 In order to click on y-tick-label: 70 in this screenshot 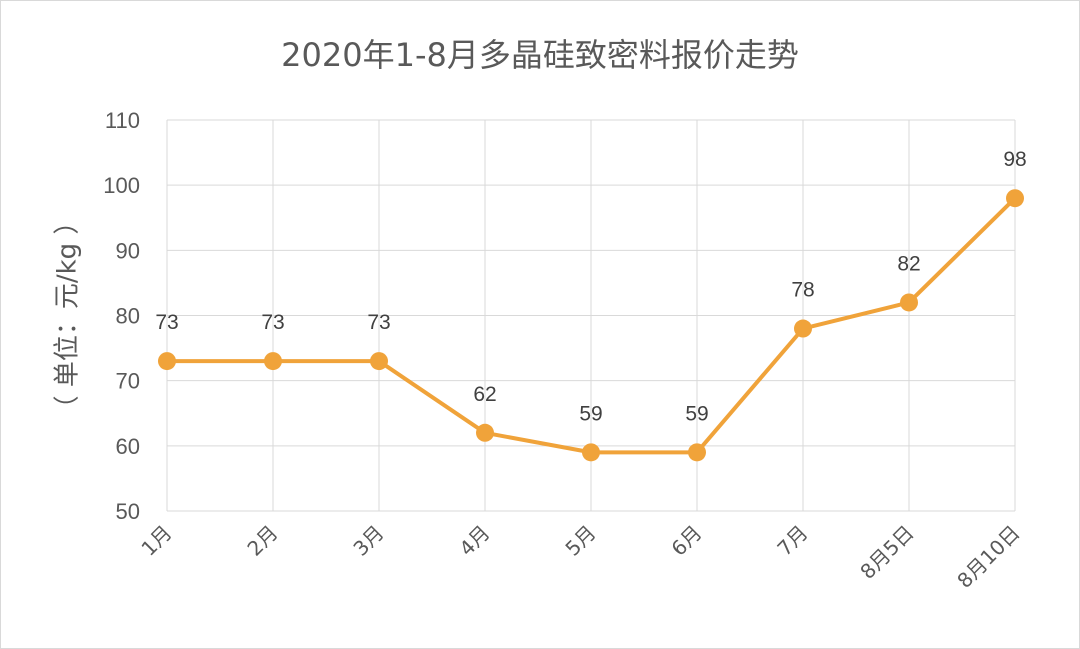, I will do `click(128, 381)`.